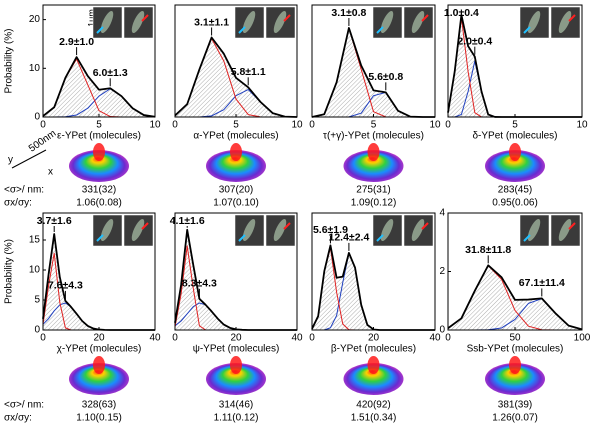 Image resolution: width=600 pixels, height=428 pixels. Describe the element at coordinates (91, 18) in the screenshot. I see `scale-label: 1μm` at that location.